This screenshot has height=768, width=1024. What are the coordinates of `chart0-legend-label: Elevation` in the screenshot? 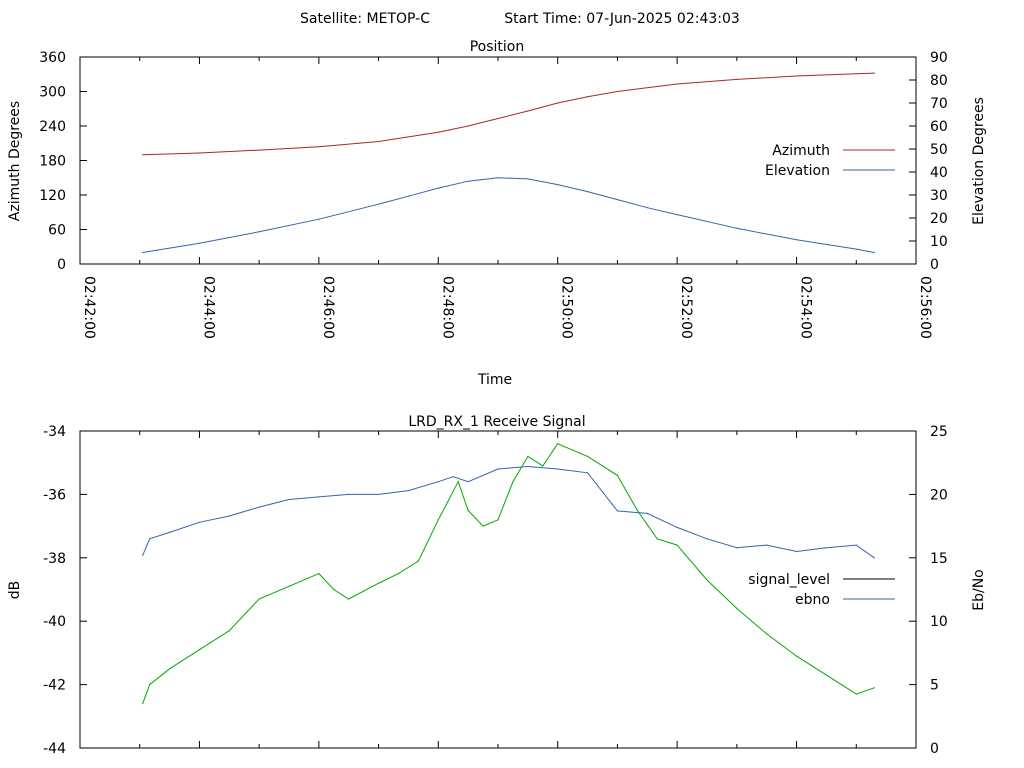 It's located at (797, 171).